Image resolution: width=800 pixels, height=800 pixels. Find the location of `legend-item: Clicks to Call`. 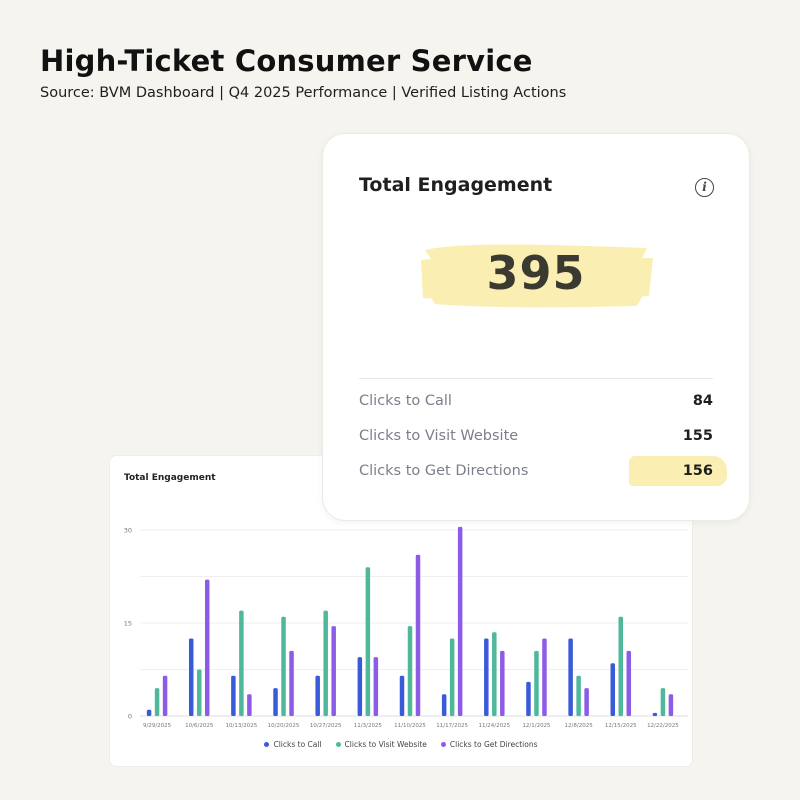

legend-item: Clicks to Call is located at coordinates (293, 744).